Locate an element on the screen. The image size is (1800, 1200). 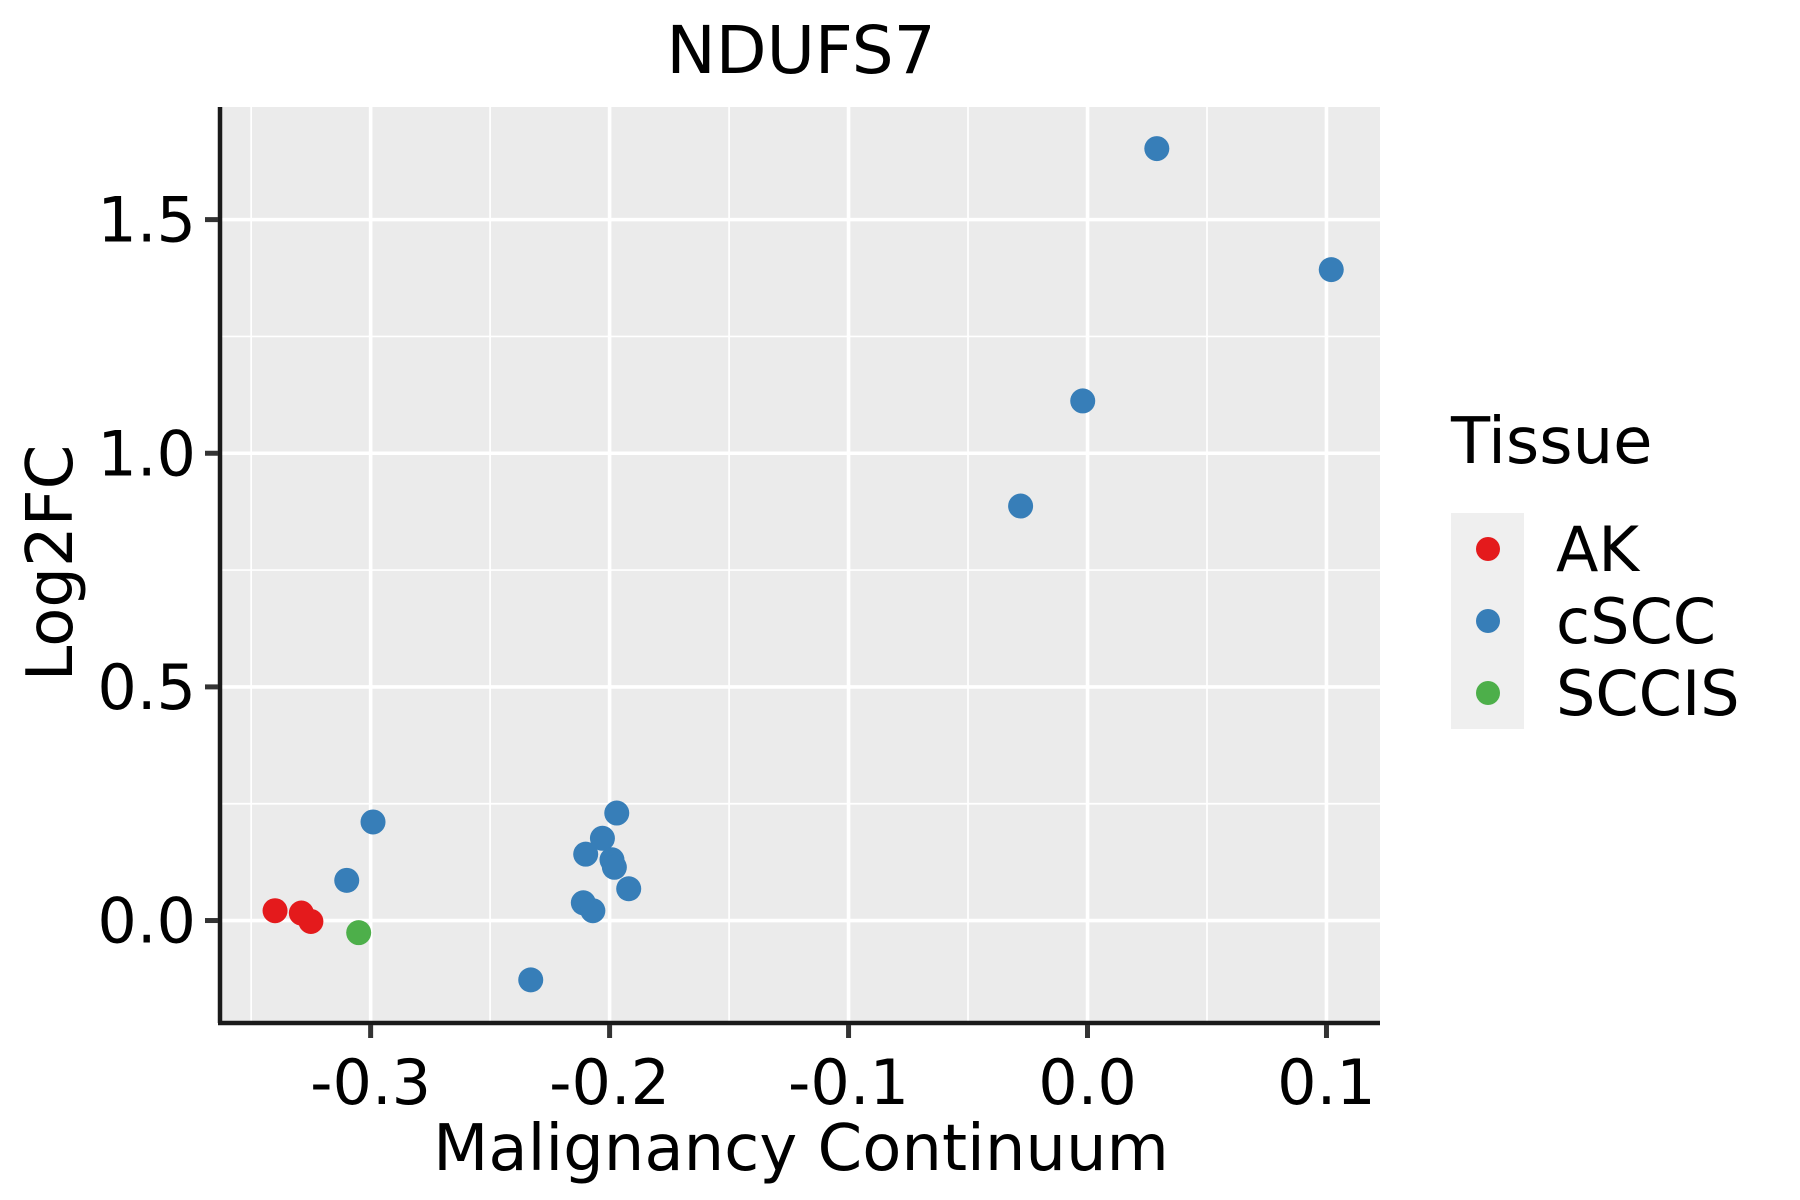
y-tick-label: 0.0 is located at coordinates (146, 921).